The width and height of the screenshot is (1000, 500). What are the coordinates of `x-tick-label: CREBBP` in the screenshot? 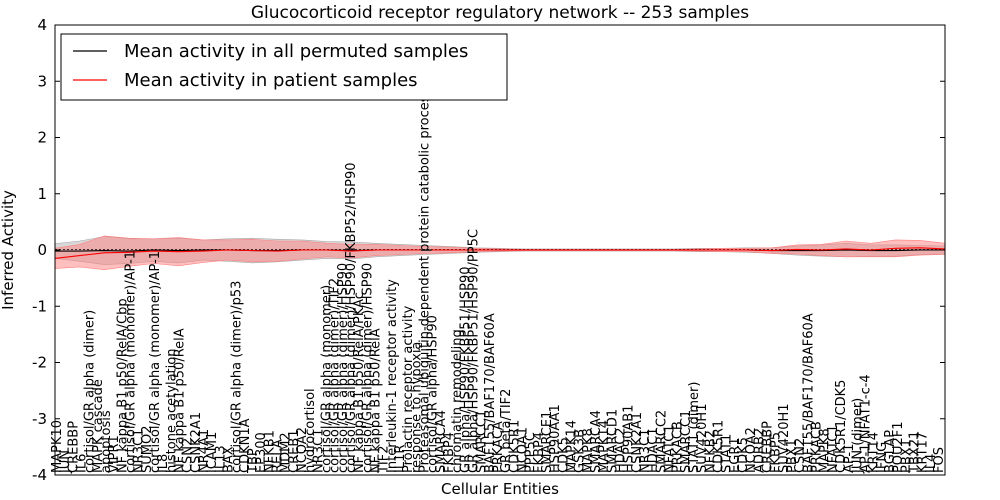 It's located at (73, 447).